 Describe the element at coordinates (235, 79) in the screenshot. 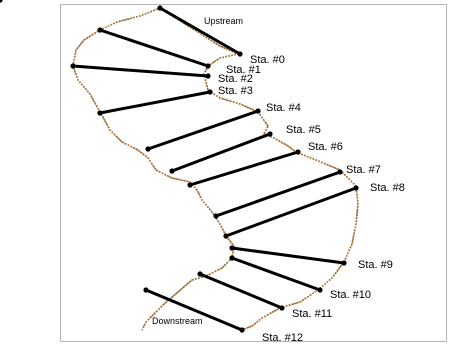

I see `station-label-2: Sta. #2` at that location.